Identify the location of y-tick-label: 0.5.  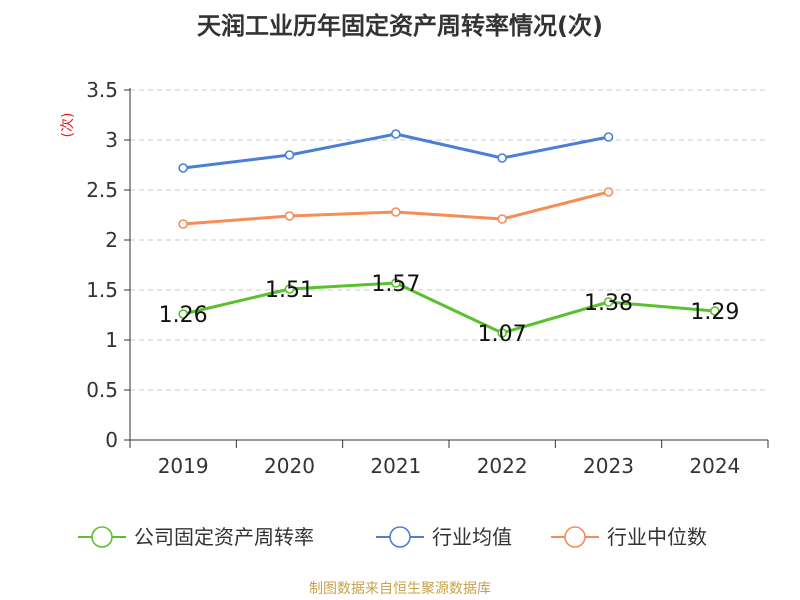
(102, 390).